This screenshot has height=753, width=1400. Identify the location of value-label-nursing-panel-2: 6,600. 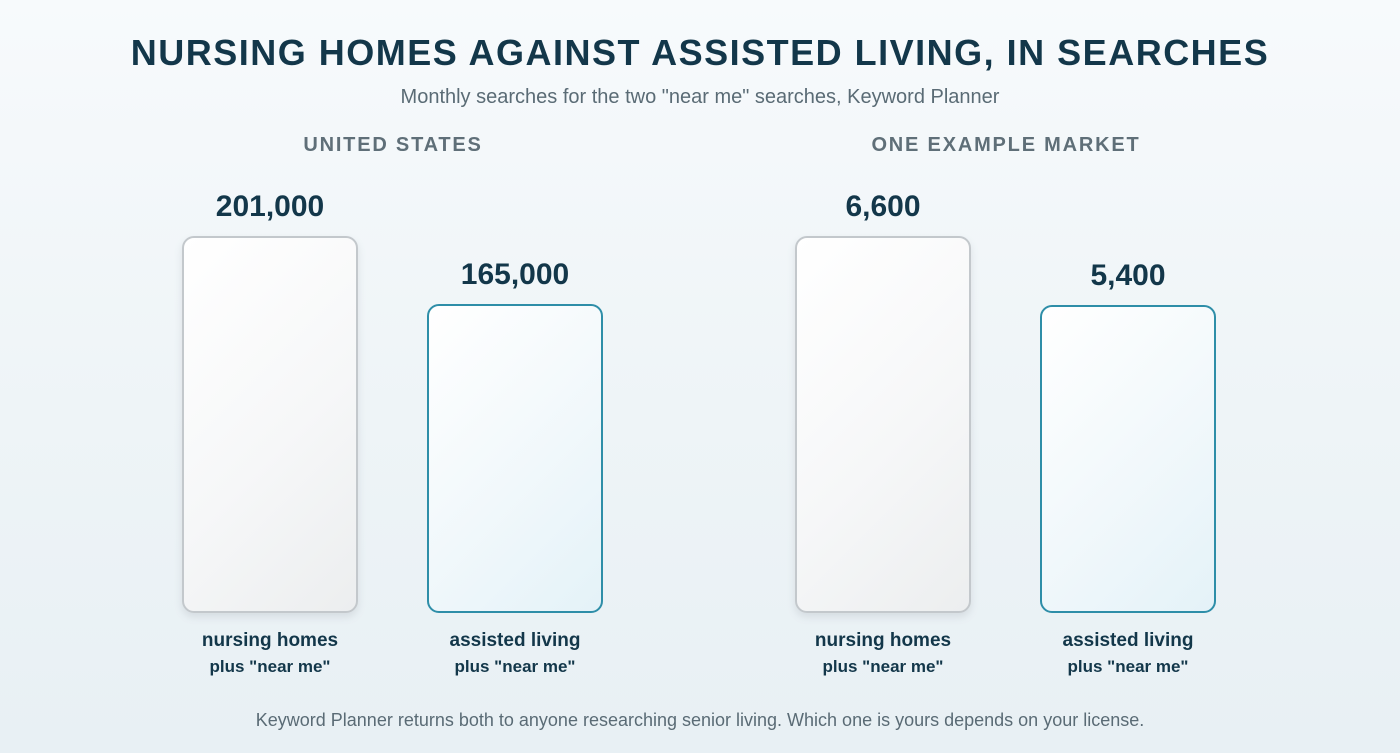
(883, 206).